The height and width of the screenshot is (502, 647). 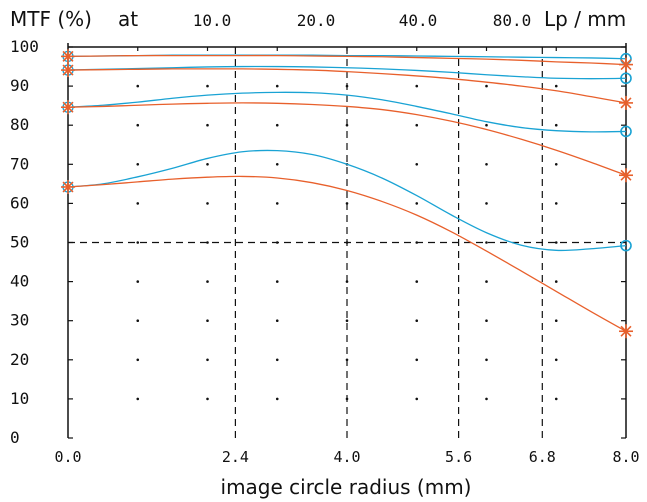 I want to click on y-tick-label: 30, so click(x=19, y=320).